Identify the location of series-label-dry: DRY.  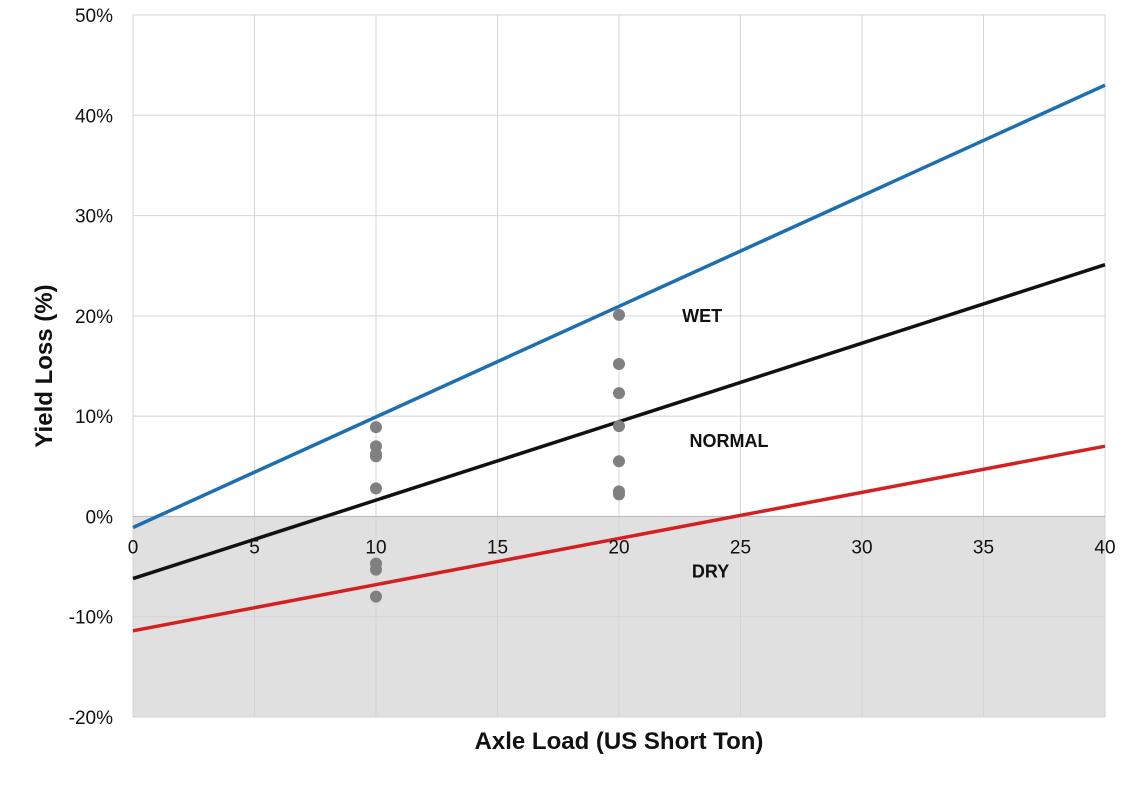
(710, 572).